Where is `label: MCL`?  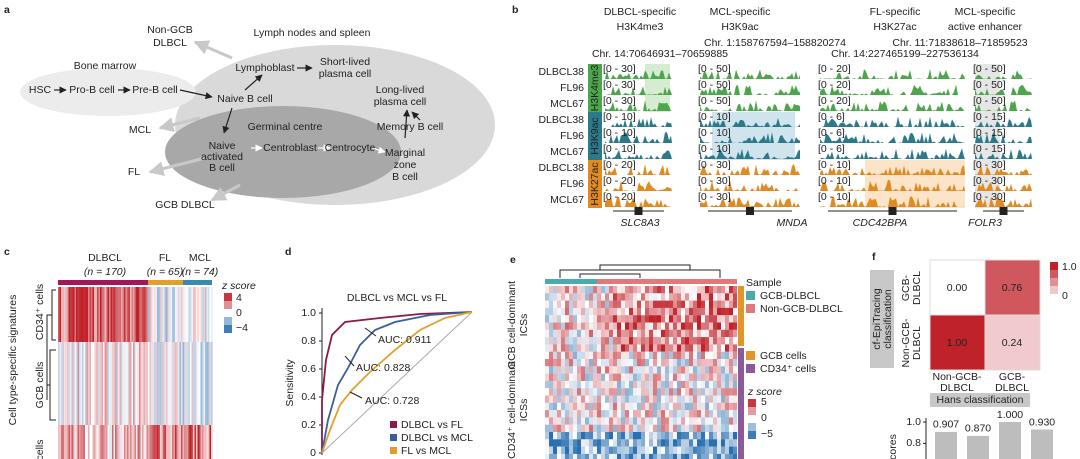 label: MCL is located at coordinates (200, 258).